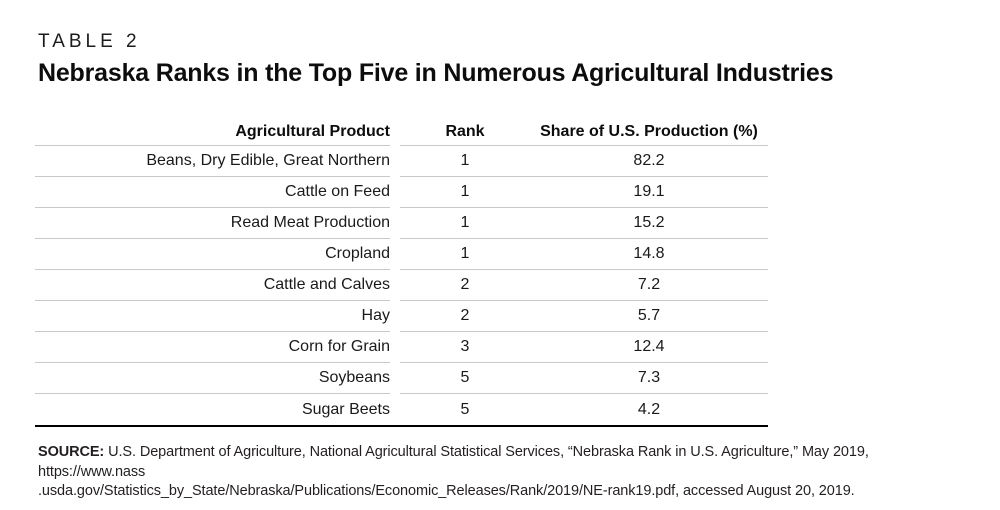 This screenshot has height=510, width=1000. I want to click on table-row: Corn for Grain 3 12.4, so click(401, 347).